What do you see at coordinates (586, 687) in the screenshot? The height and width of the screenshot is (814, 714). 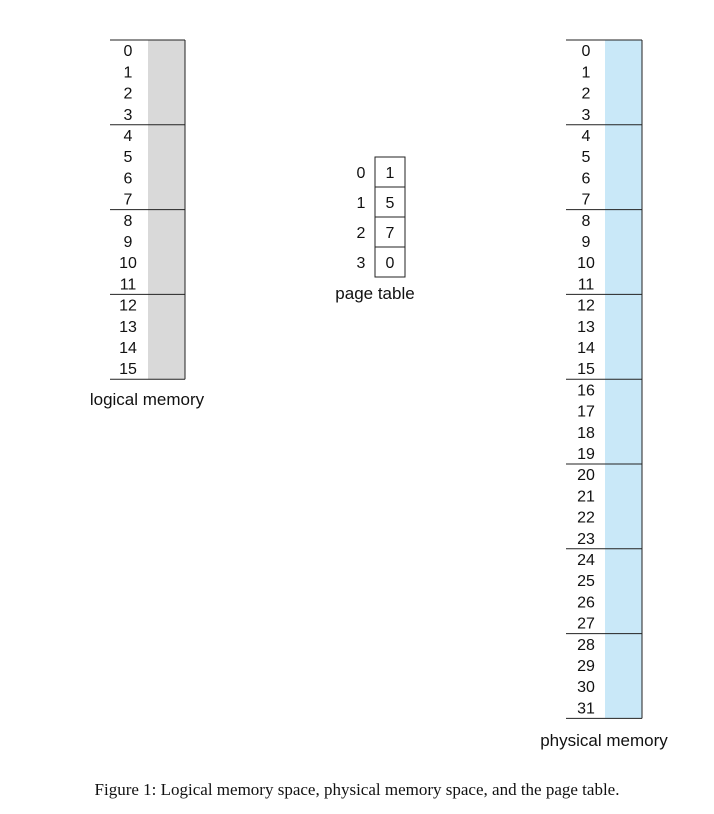 I see `physical-memory-address: 30` at bounding box center [586, 687].